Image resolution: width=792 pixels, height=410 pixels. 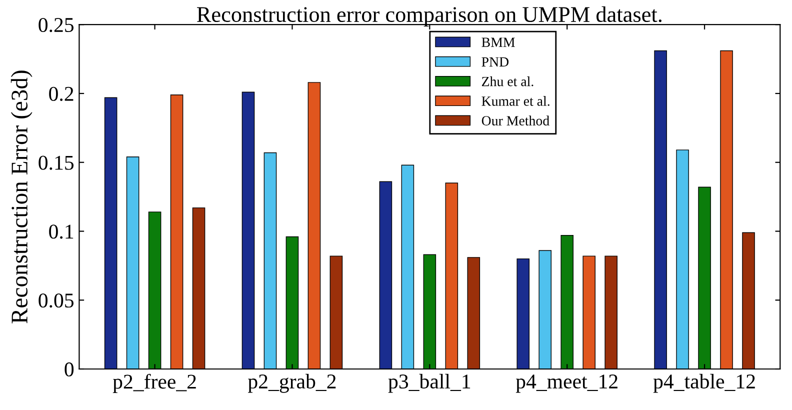 What do you see at coordinates (429, 16) in the screenshot?
I see `chart-title: Reconstruction error comparison on UMPM dataset.` at bounding box center [429, 16].